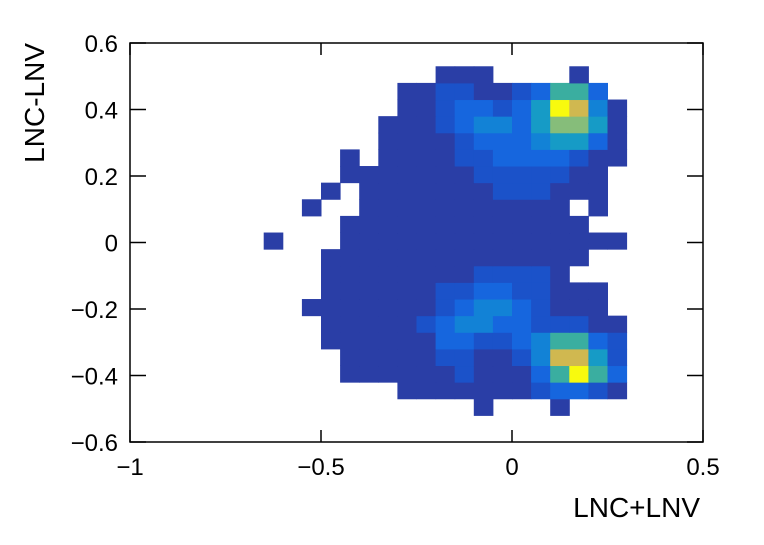 The width and height of the screenshot is (764, 545). What do you see at coordinates (94, 377) in the screenshot?
I see `y-tick-label: −0.4` at bounding box center [94, 377].